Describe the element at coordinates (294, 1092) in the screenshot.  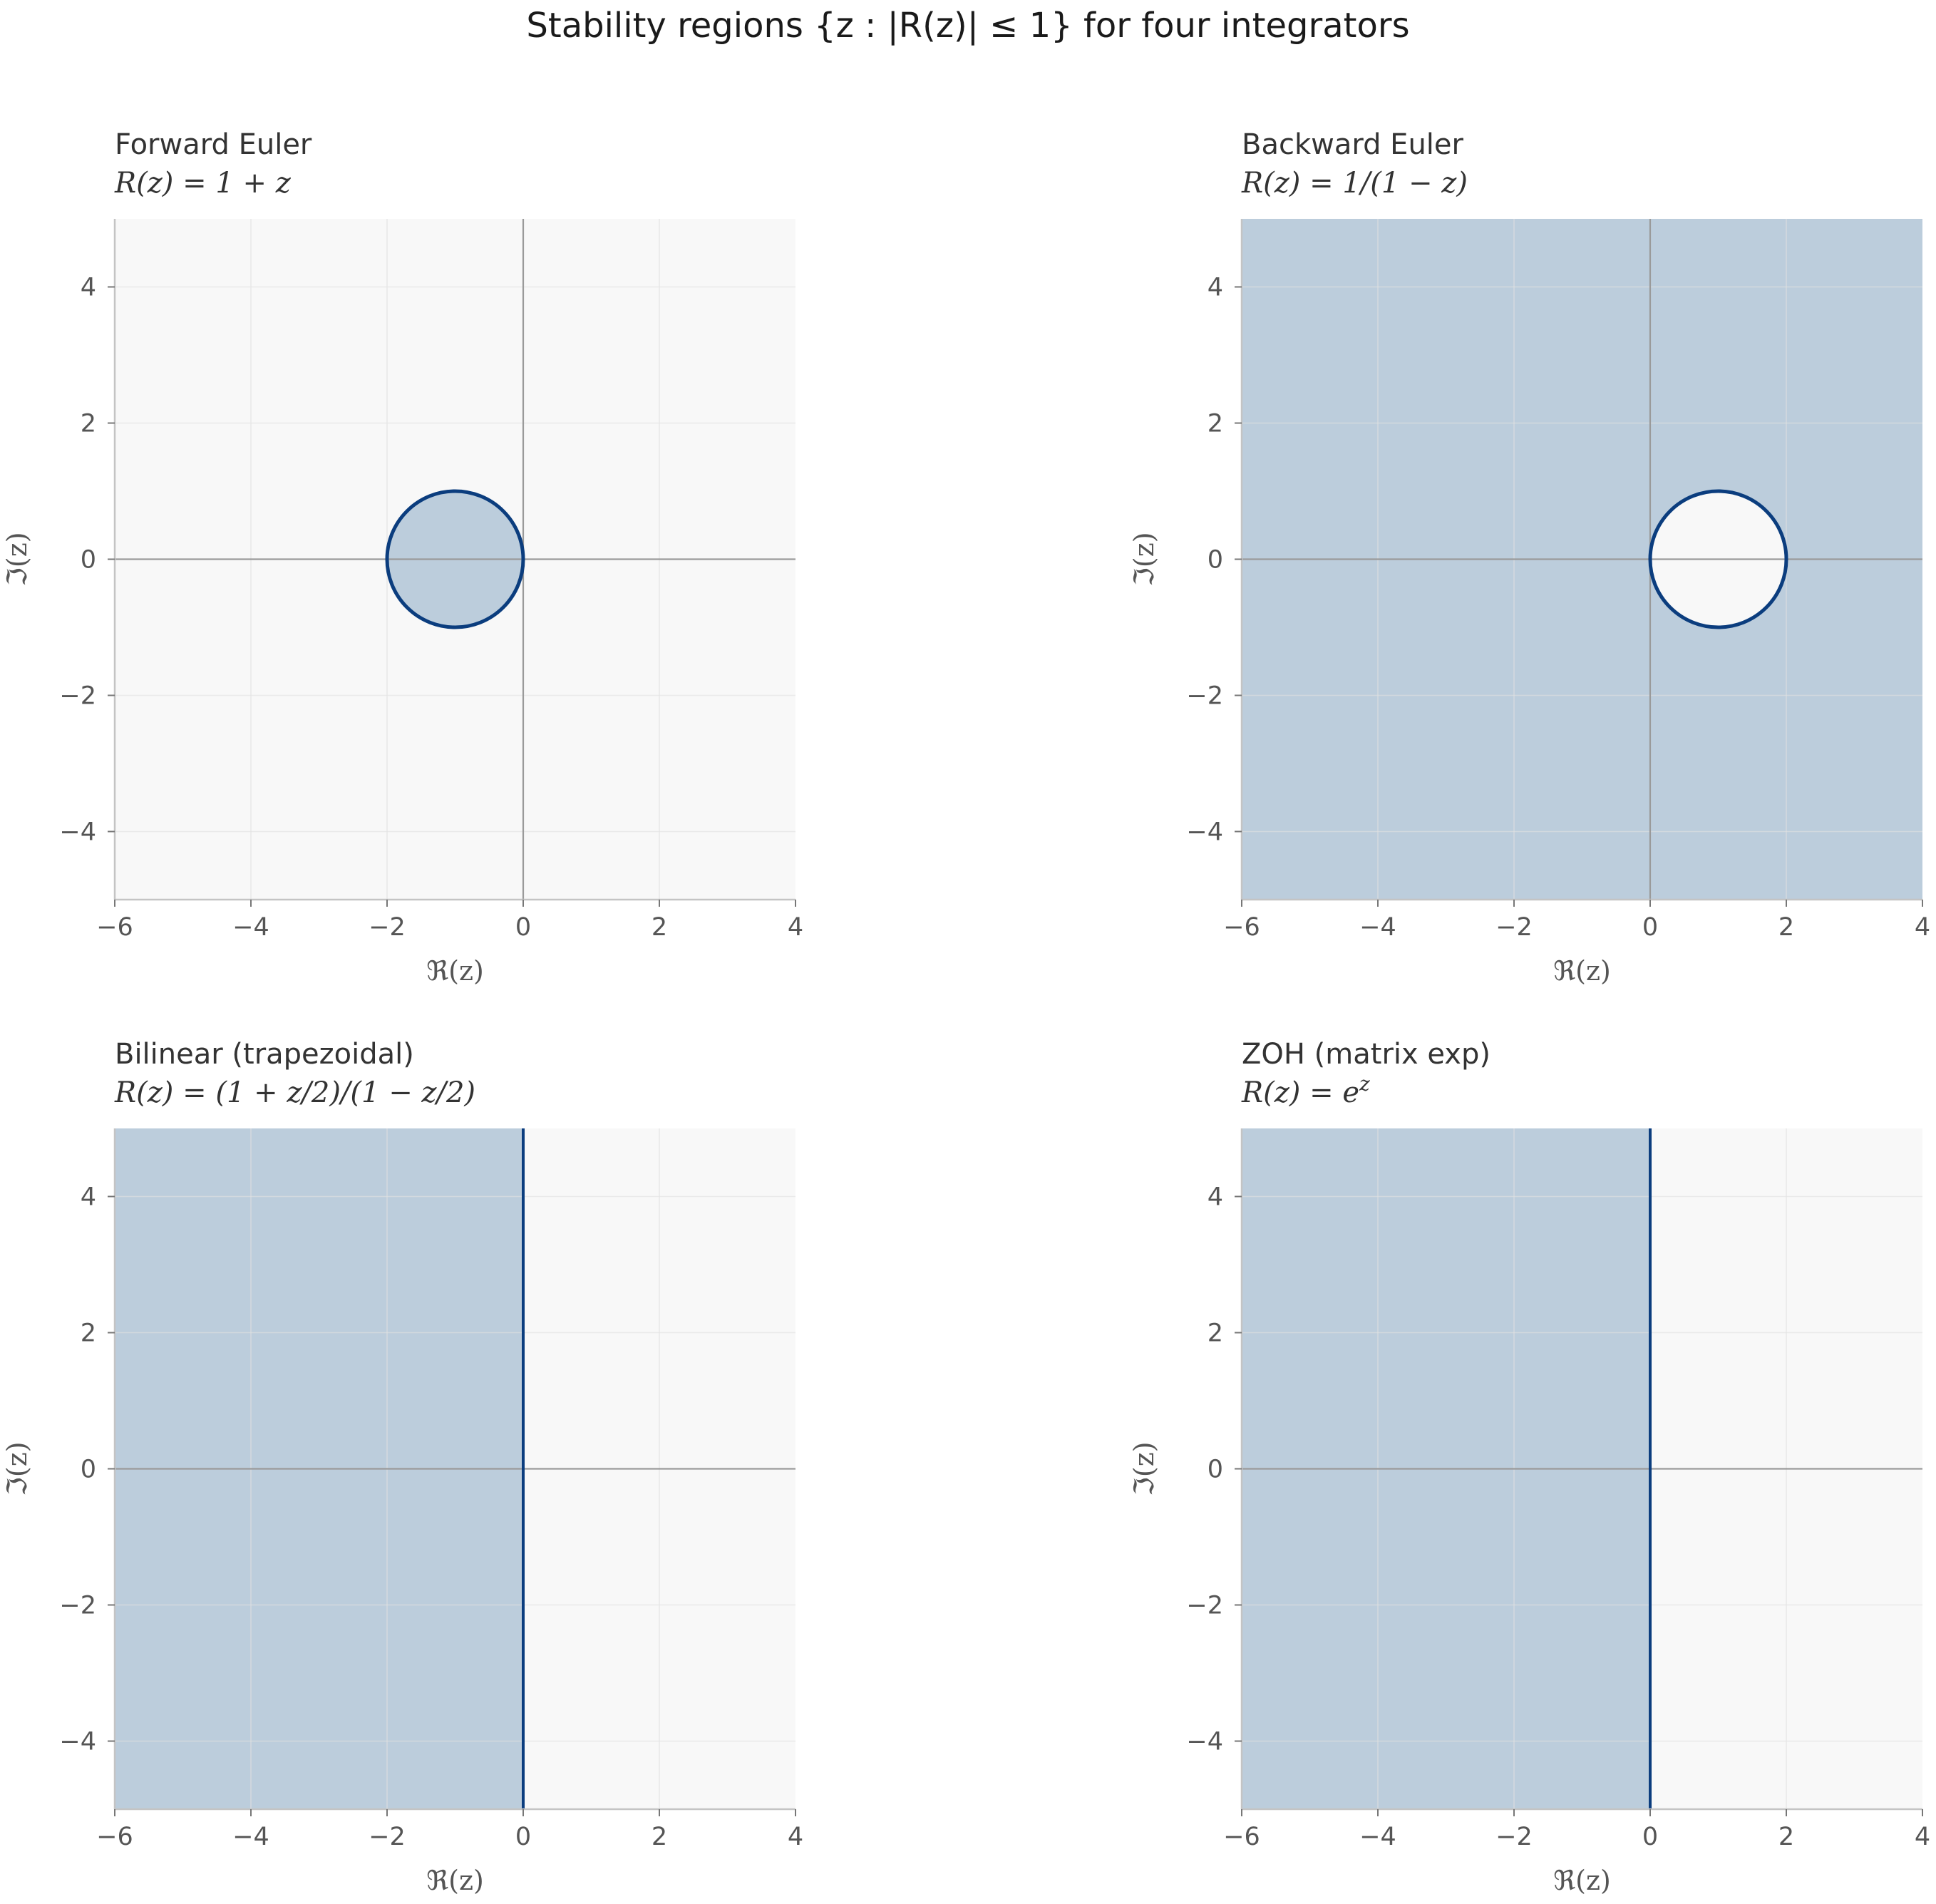
I see `panel-formula: R(z) = (1 + z/2)/(1 − z/2)` at that location.